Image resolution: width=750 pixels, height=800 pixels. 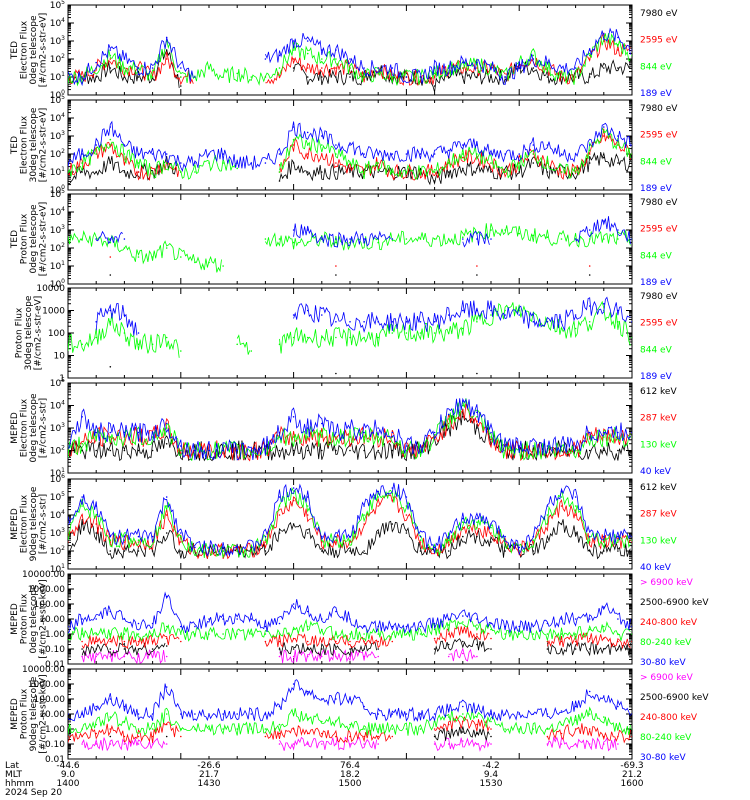 What do you see at coordinates (57, 154) in the screenshot?
I see `y-tick-label: 10²` at bounding box center [57, 154].